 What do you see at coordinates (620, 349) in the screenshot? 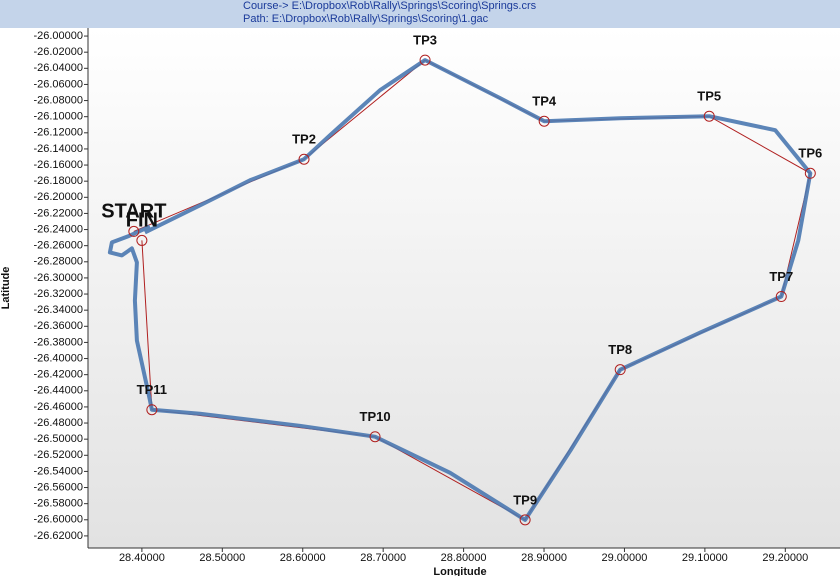
I see `turnpoint-label: TP8` at bounding box center [620, 349].